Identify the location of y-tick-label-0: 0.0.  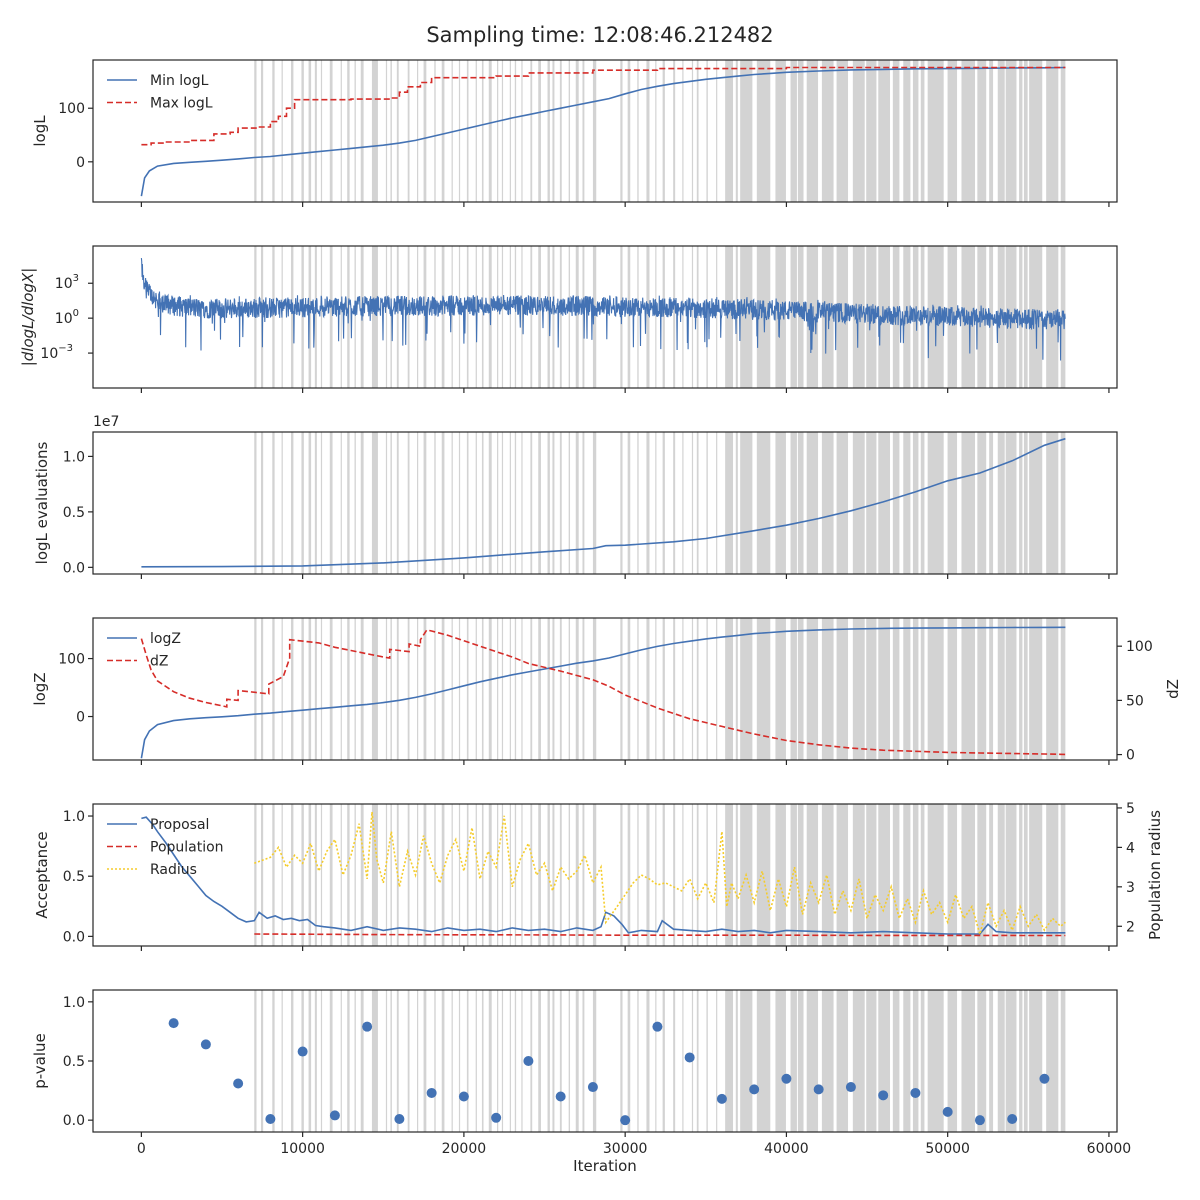
(74, 1121).